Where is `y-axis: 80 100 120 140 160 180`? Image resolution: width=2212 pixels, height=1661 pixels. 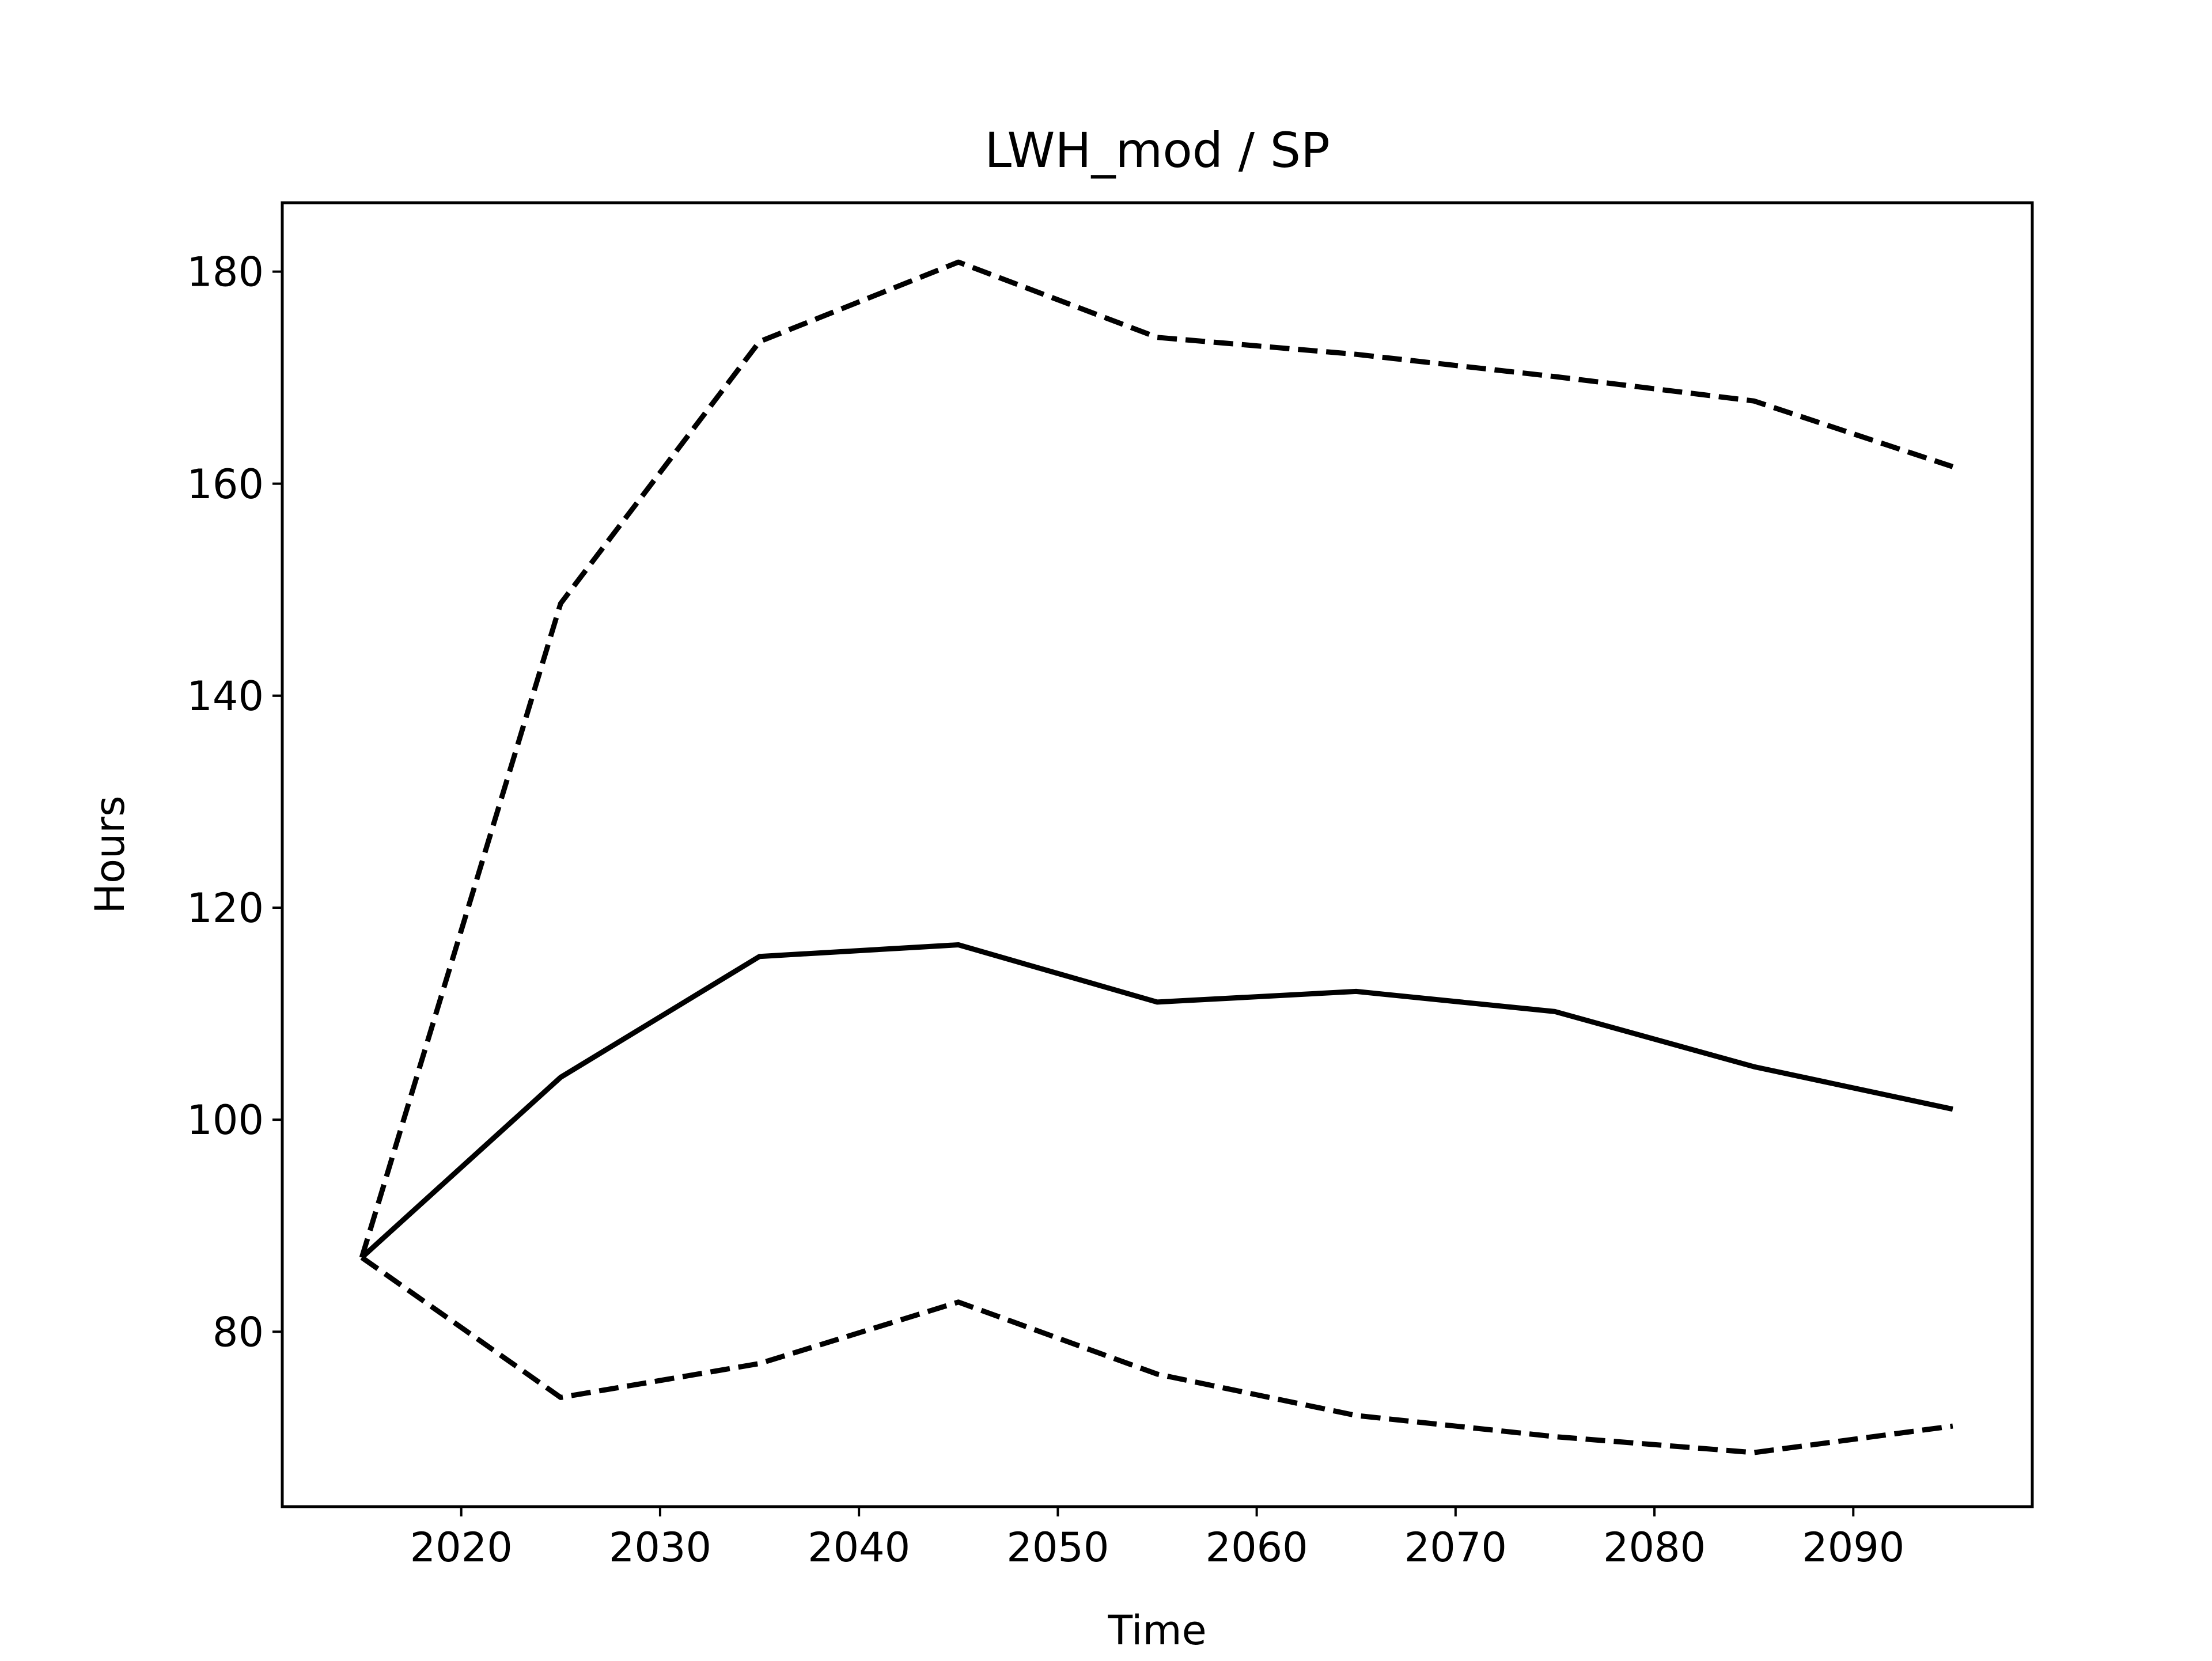
y-axis: 80 100 120 140 160 180 is located at coordinates (234, 802).